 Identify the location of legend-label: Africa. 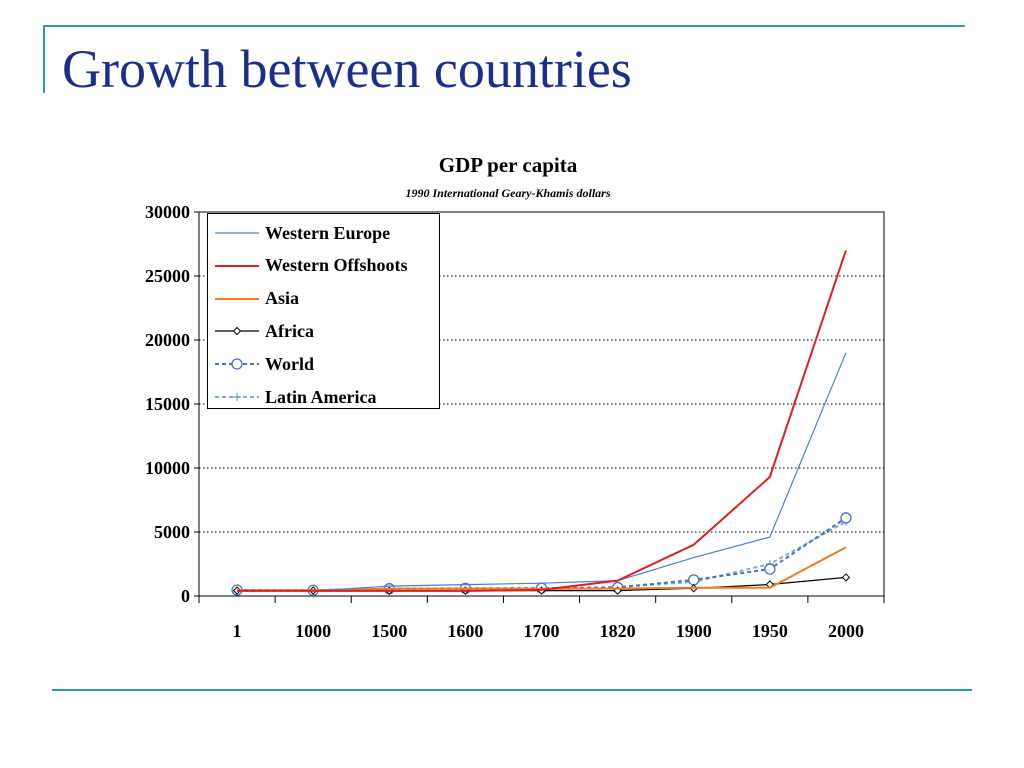
(289, 330).